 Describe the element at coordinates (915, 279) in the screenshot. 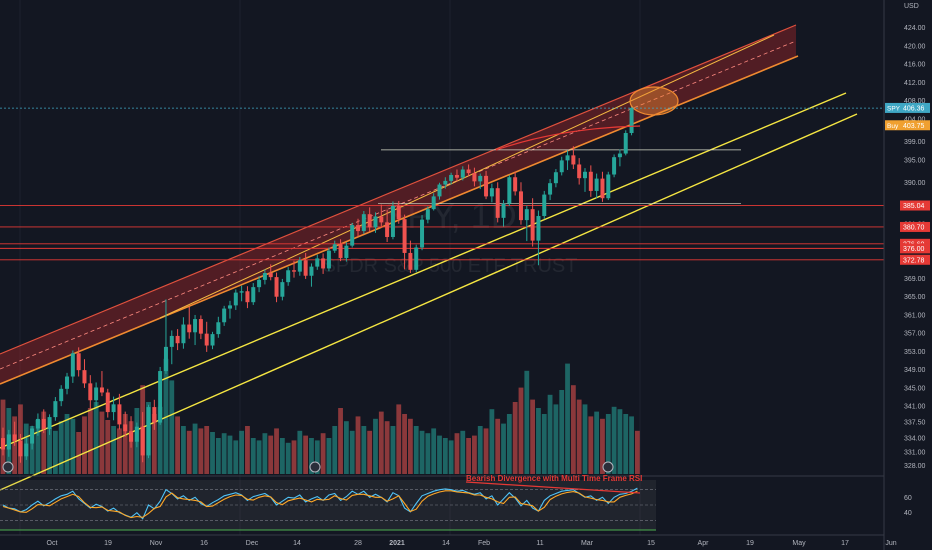

I see `price-tick-label: 369.00` at that location.